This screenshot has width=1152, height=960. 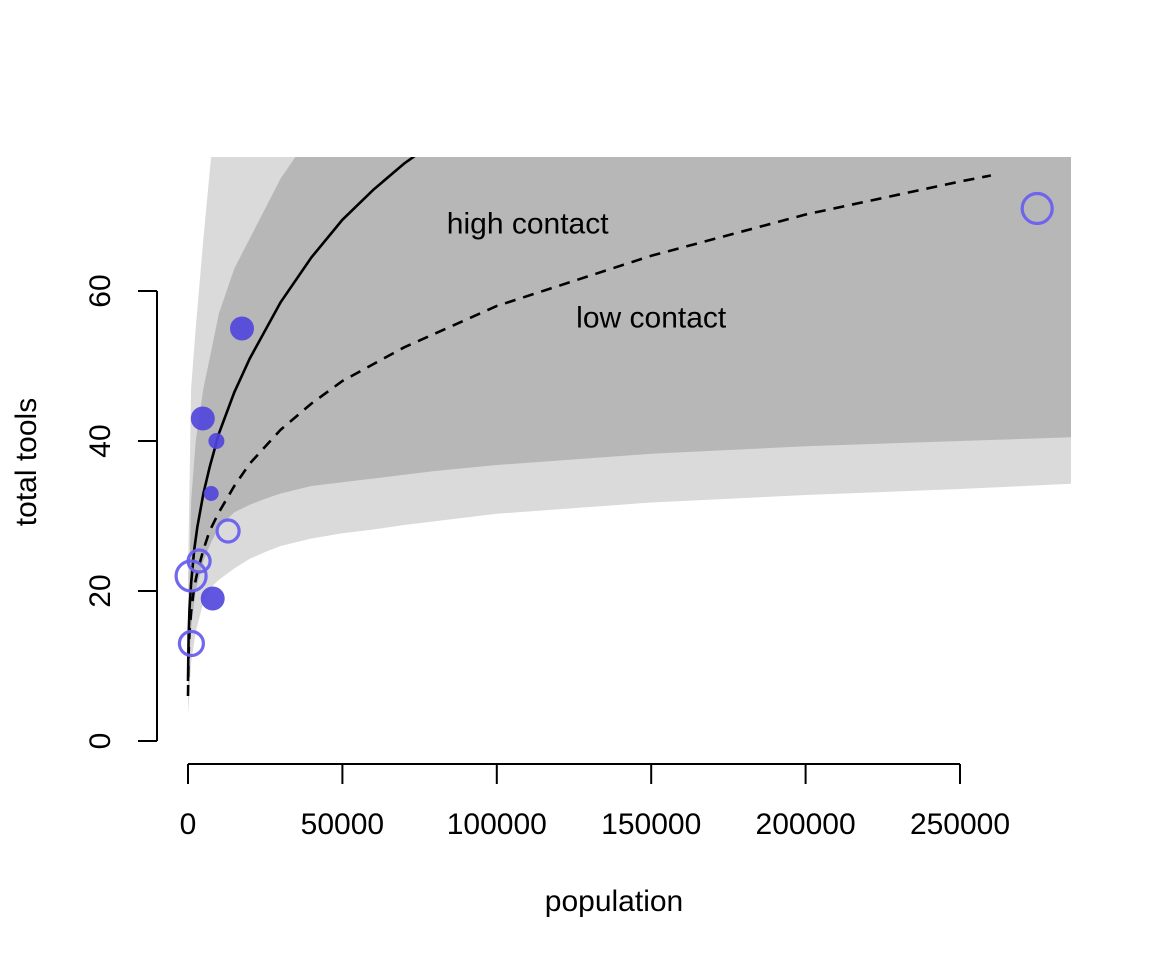 I want to click on y-tick-label: 60, so click(x=100, y=290).